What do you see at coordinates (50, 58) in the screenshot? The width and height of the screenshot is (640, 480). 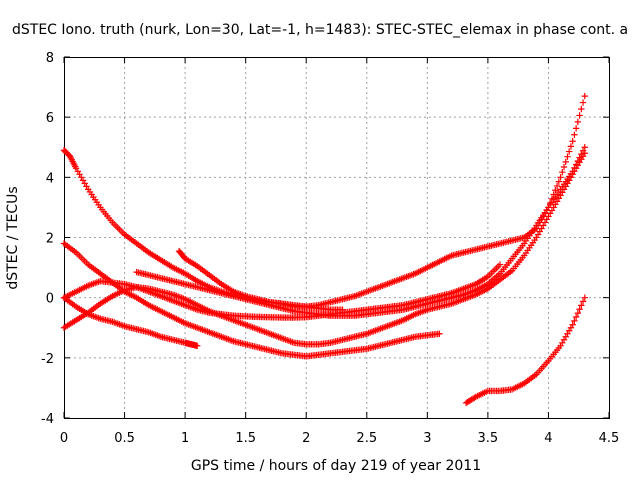 I see `y-tick-label: 8` at bounding box center [50, 58].